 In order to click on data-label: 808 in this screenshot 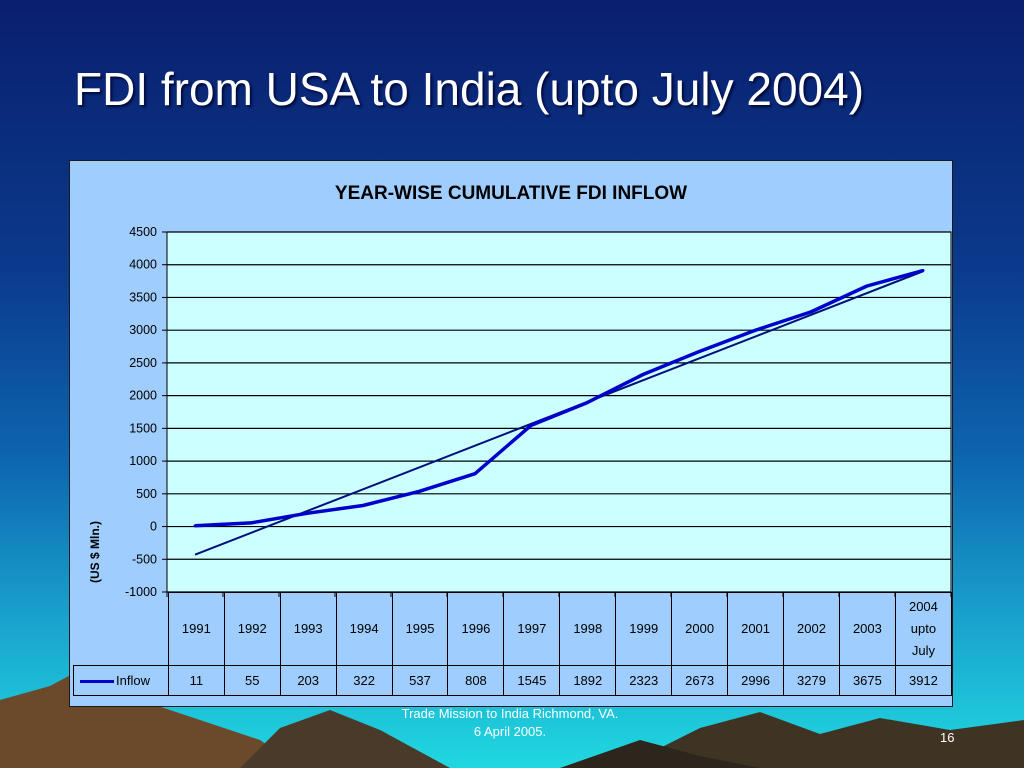, I will do `click(476, 680)`.